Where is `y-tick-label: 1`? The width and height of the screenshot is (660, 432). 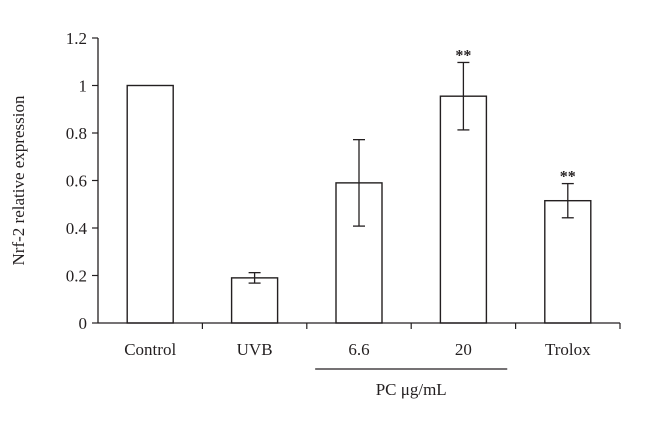 y-tick-label: 1 is located at coordinates (83, 86).